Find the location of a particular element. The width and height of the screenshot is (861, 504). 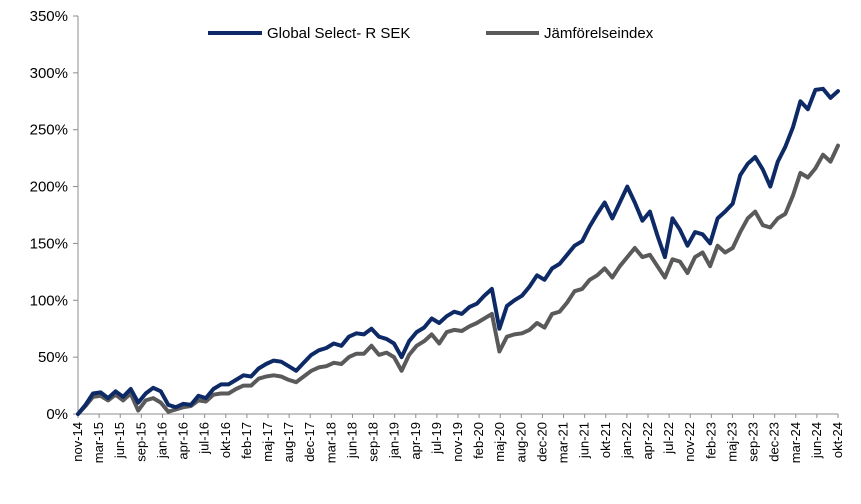

y-tick-label: 250% is located at coordinates (49, 130).